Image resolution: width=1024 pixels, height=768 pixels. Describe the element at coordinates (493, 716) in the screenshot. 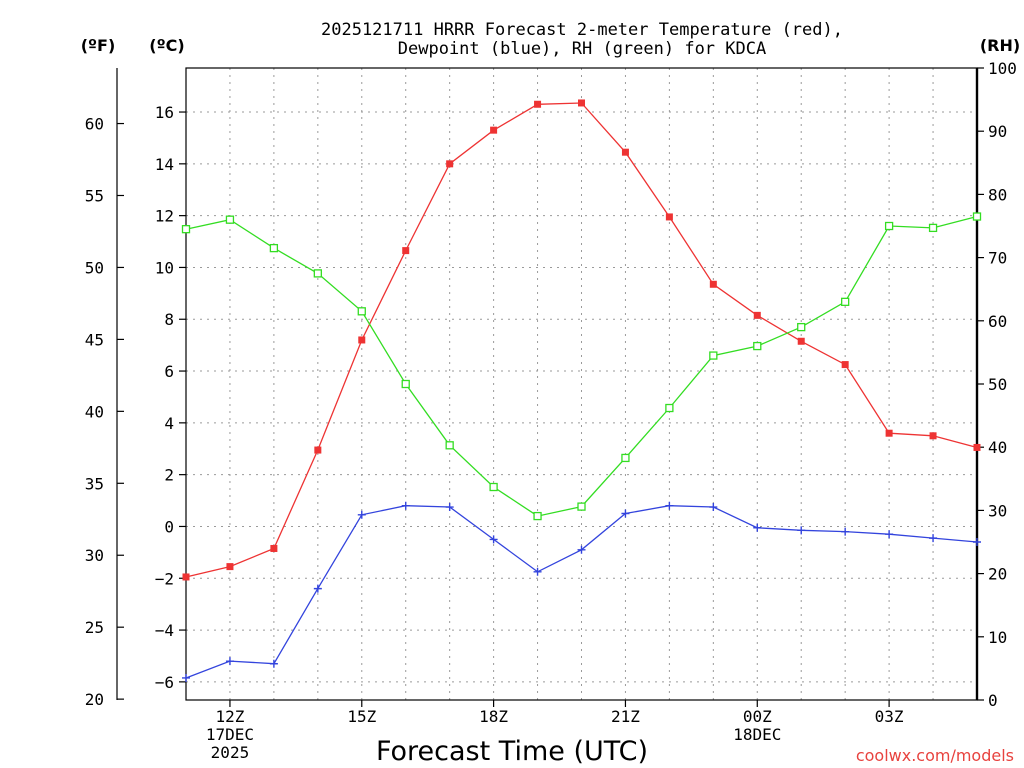

I see `x-tick-label: 18Z` at that location.